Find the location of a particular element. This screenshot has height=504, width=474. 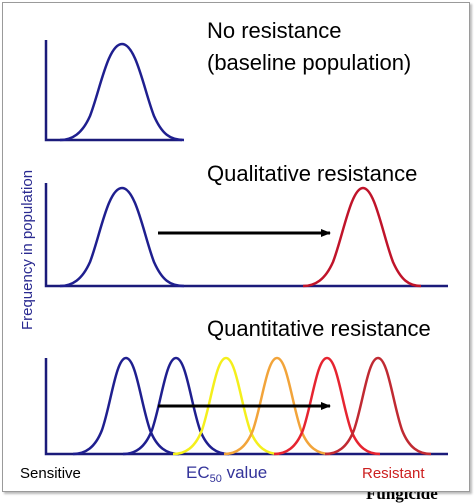

curve-sensitive-blue is located at coordinates (122, 237).